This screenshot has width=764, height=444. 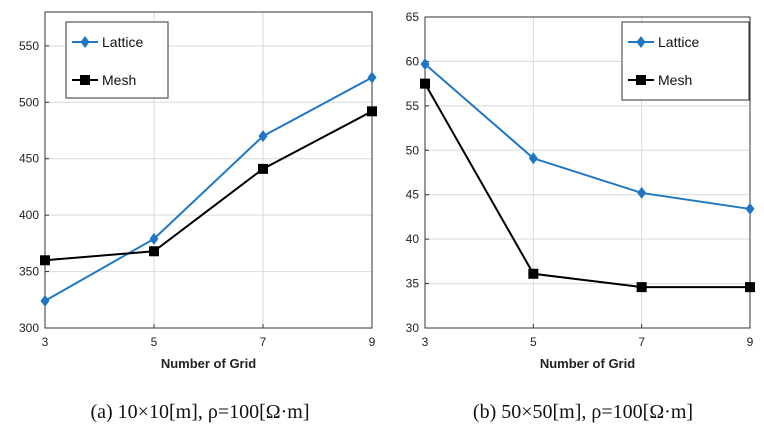 I want to click on y-tick-label: 500, so click(x=29, y=102).